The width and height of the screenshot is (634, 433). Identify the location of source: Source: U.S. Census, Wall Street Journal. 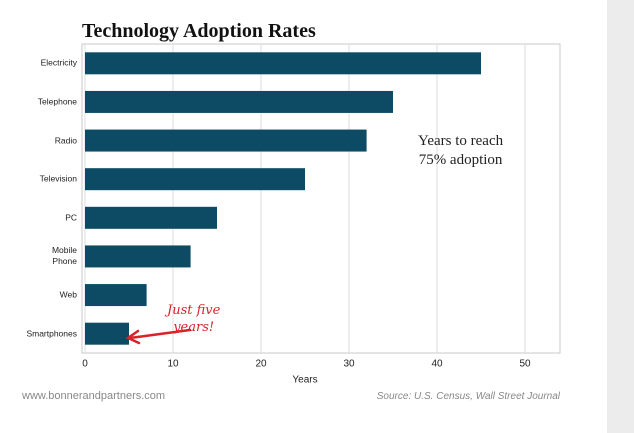
(468, 396).